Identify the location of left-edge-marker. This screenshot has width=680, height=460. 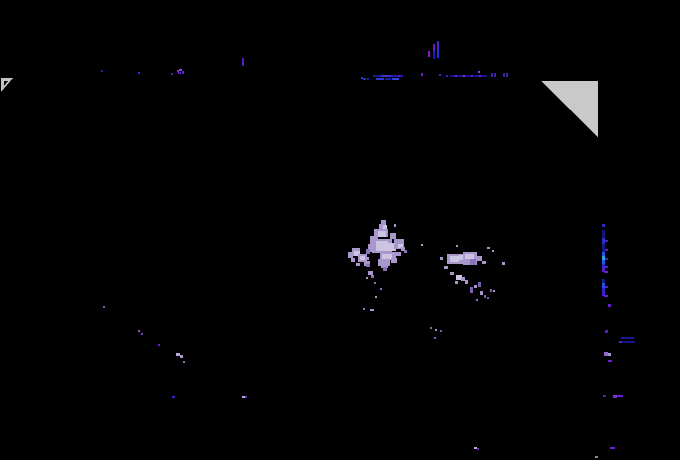
(7, 85).